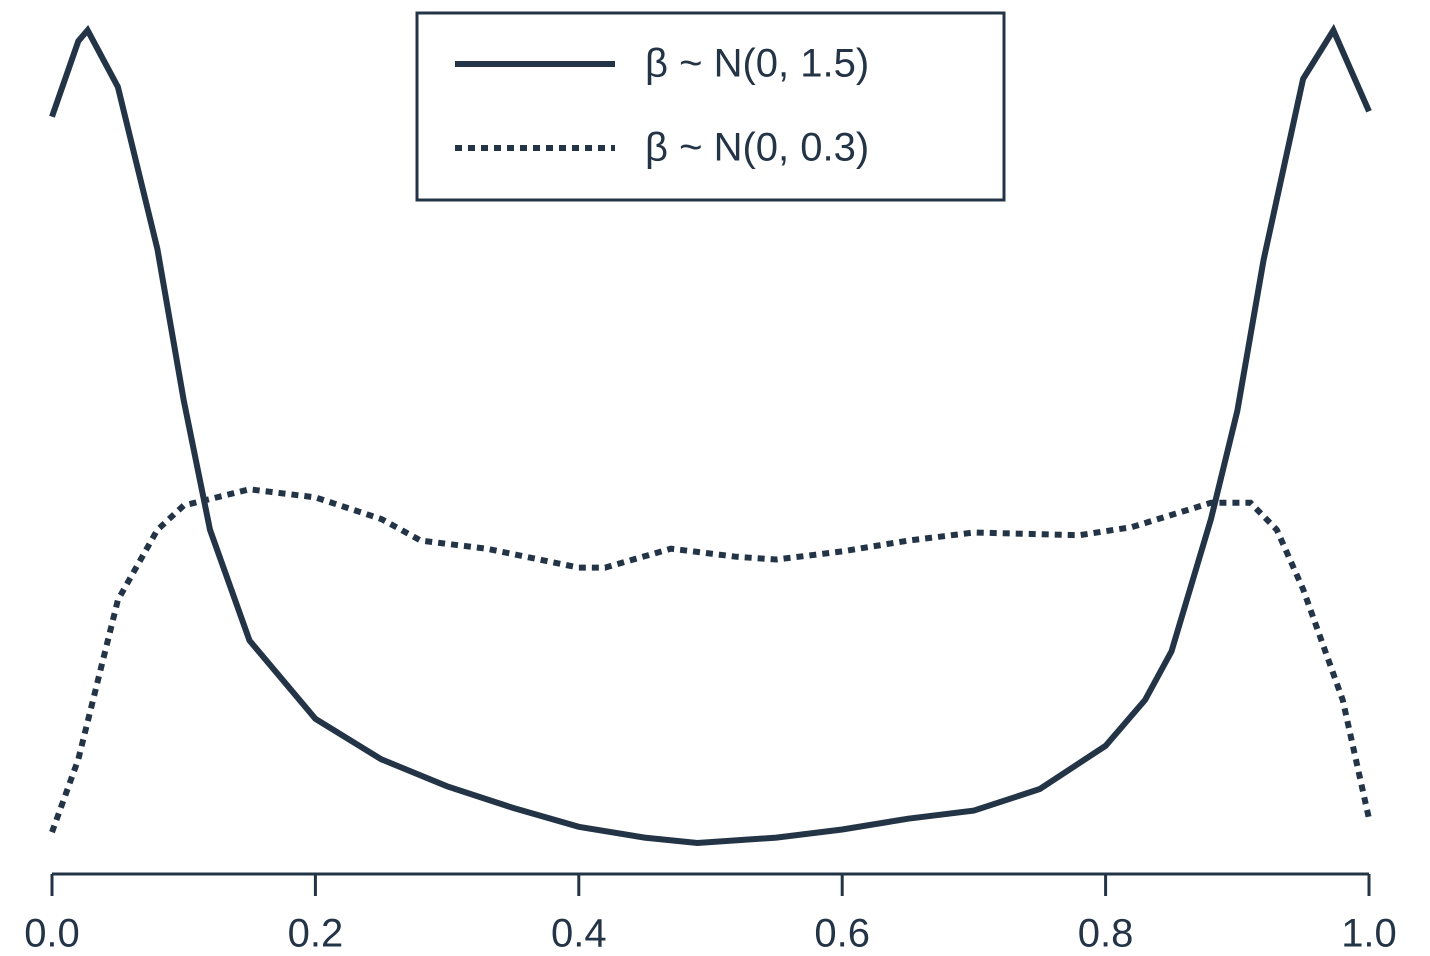  What do you see at coordinates (1369, 934) in the screenshot?
I see `x-tick-label: 1.0` at bounding box center [1369, 934].